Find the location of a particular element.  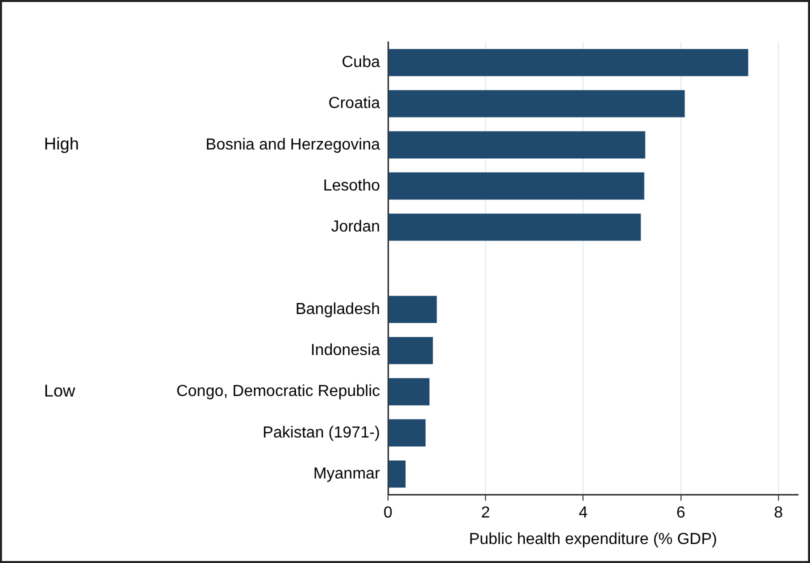

x-tick-label: 0 is located at coordinates (388, 513).